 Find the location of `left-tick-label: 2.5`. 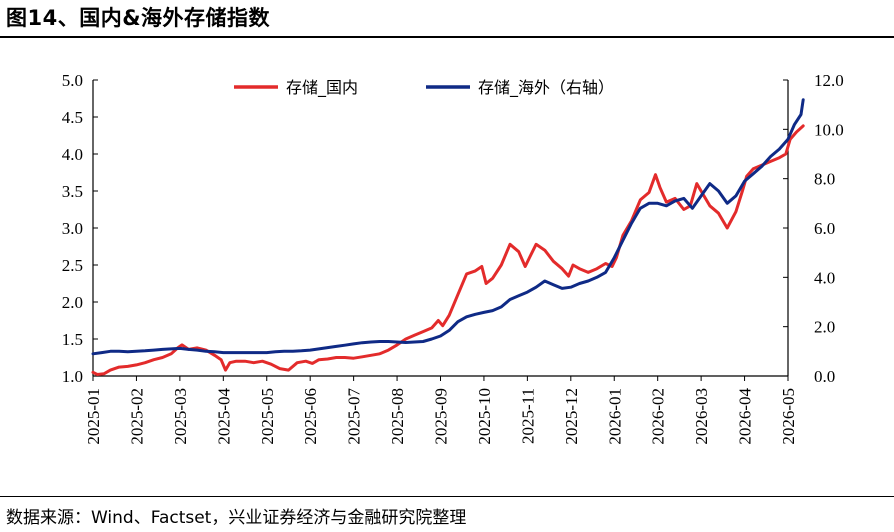

left-tick-label: 2.5 is located at coordinates (72, 265).